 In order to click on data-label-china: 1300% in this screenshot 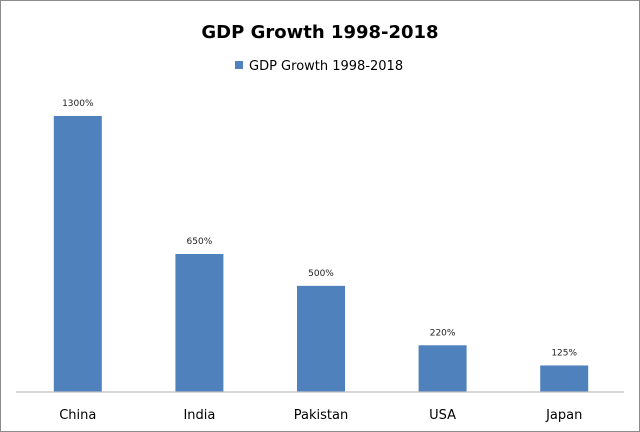, I will do `click(78, 104)`.